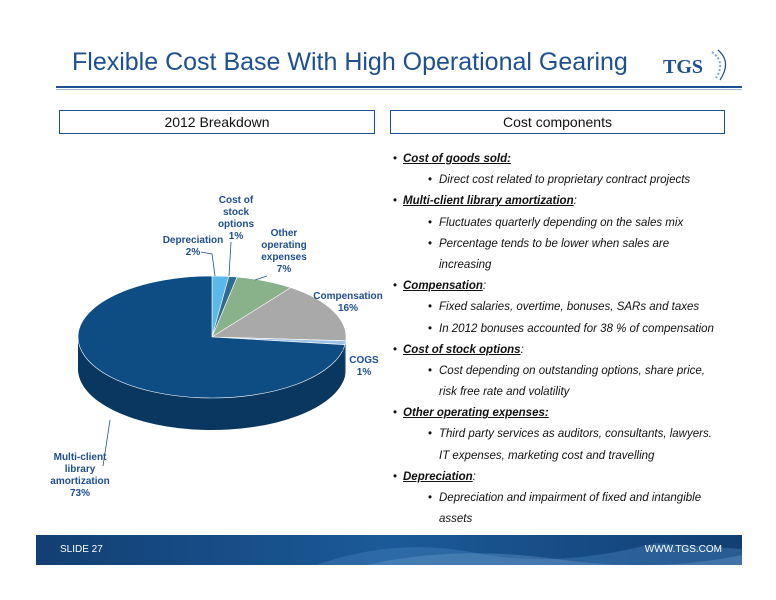 The image size is (776, 600). Describe the element at coordinates (106, 443) in the screenshot. I see `leader-multi-client` at that location.